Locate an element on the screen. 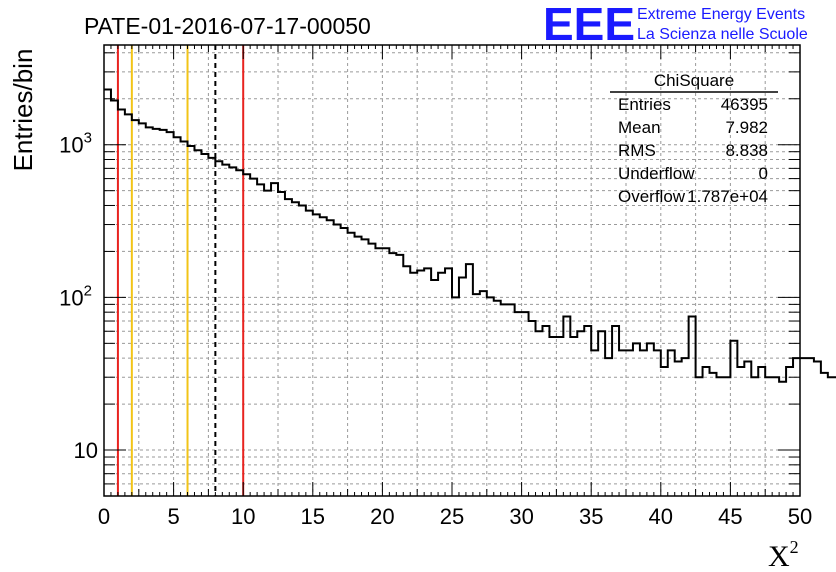 This screenshot has width=836, height=572. stats-row-label: Mean is located at coordinates (639, 127).